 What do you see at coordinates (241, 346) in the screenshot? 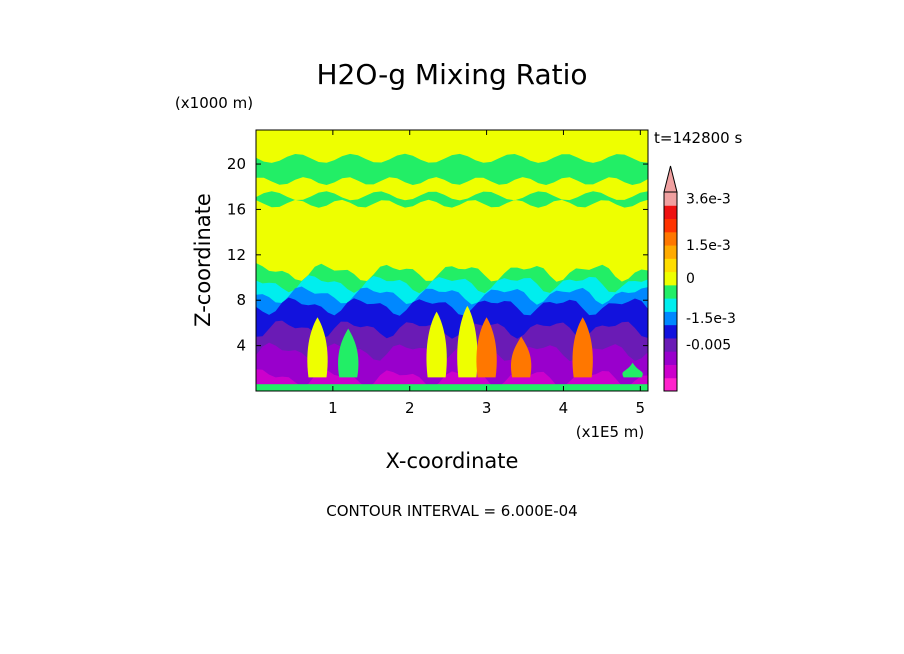
I see `y-tick-label: 4` at bounding box center [241, 346].